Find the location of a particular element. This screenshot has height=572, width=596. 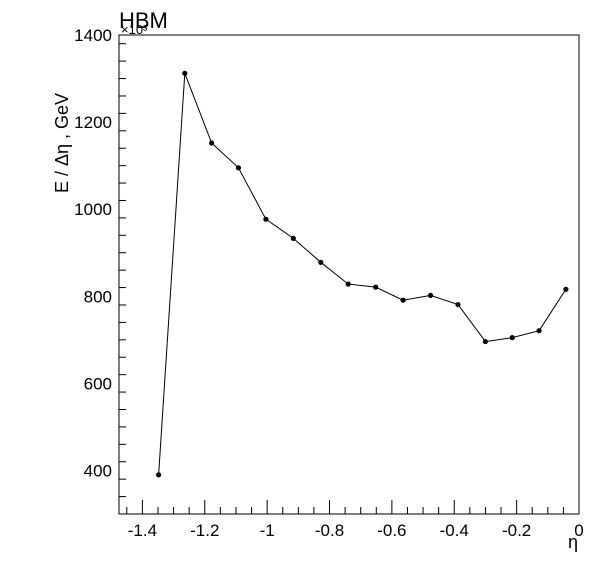

chart-title: HBM is located at coordinates (143, 20).